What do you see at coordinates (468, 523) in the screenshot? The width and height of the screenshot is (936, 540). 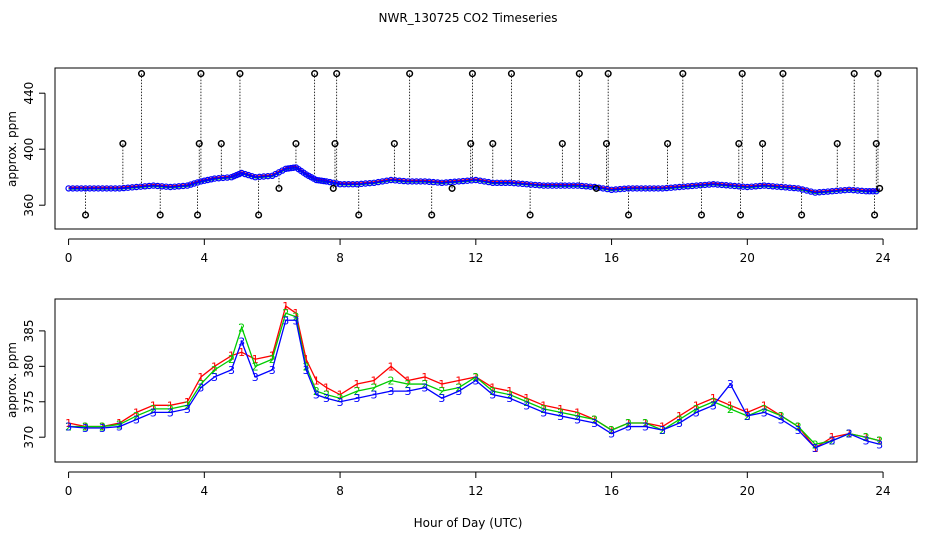 I see `x-axis-label: Hour of Day (UTC)` at bounding box center [468, 523].